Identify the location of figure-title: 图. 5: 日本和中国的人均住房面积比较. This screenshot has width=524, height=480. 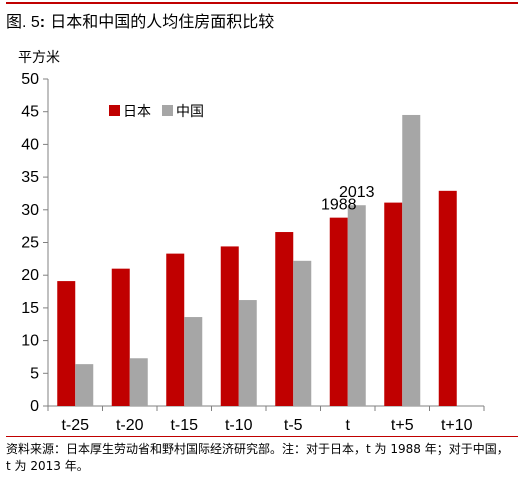
(140, 22).